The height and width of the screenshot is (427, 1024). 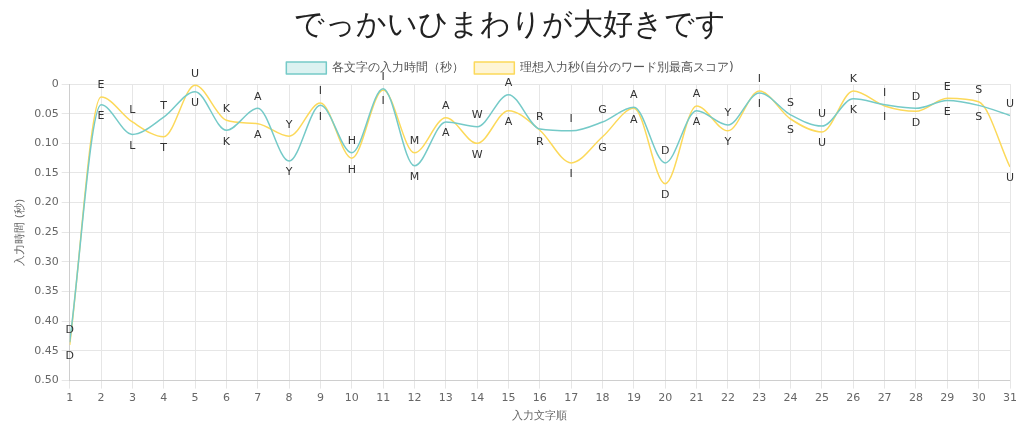 I want to click on y-tick-label: 0.45, so click(x=46, y=350).